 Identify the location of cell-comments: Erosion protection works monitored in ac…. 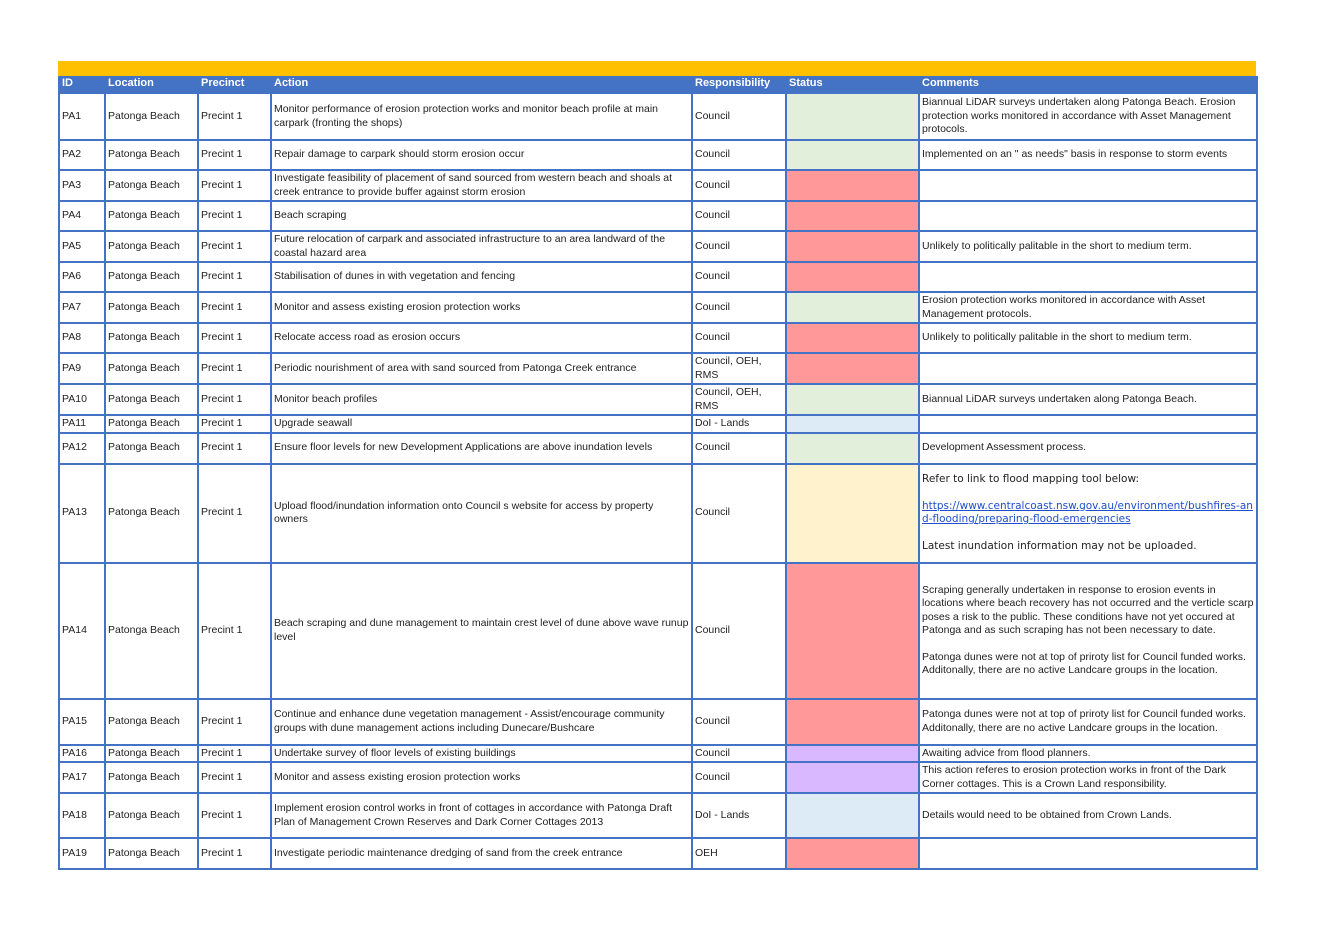
(1088, 307).